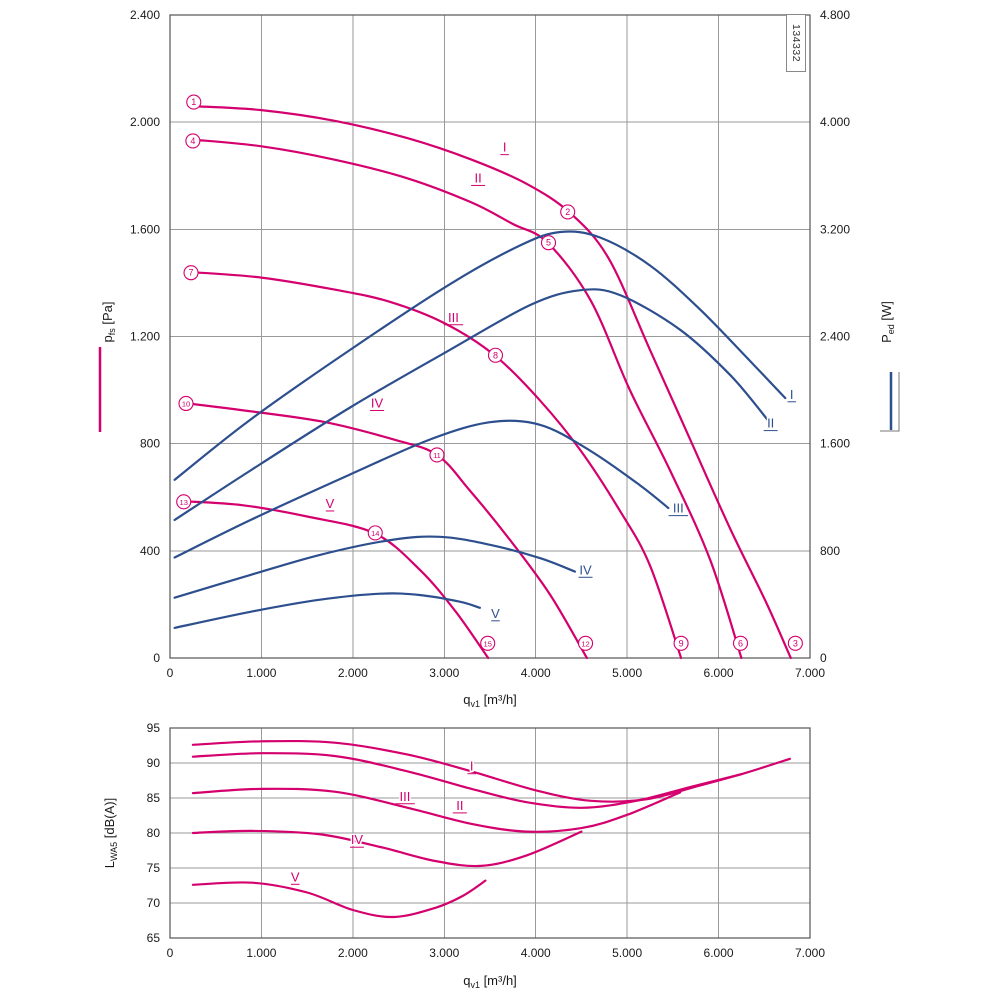 The image size is (1000, 1000). Describe the element at coordinates (499, 389) in the screenshot. I see `axis-color-keys` at that location.